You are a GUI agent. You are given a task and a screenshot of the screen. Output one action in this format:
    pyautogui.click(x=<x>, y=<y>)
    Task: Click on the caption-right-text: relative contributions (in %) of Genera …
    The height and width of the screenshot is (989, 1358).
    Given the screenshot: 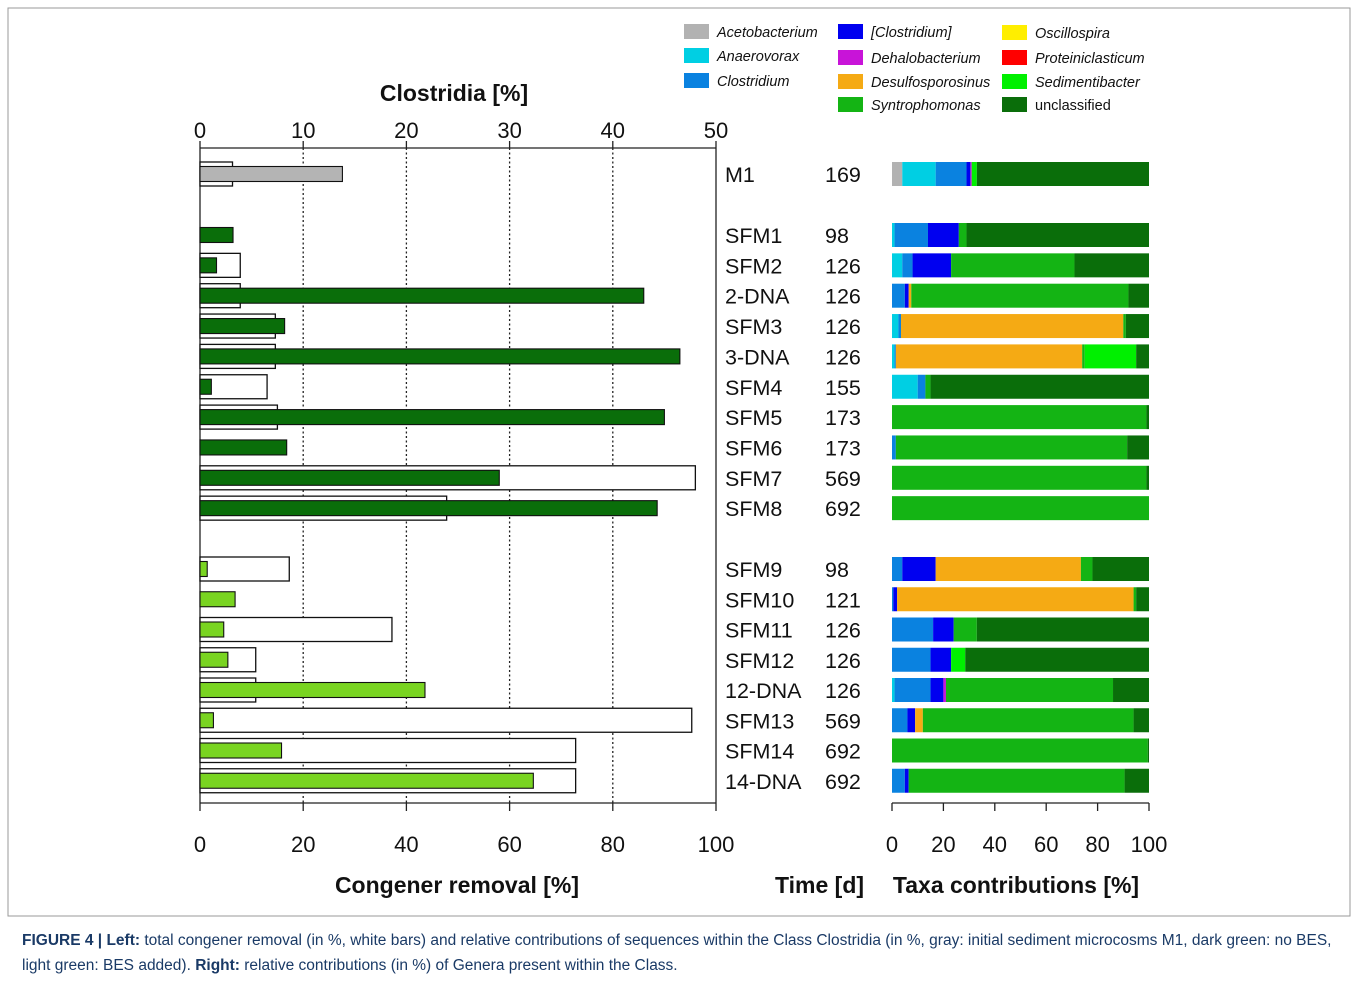 What is the action you would take?
    pyautogui.click(x=458, y=965)
    